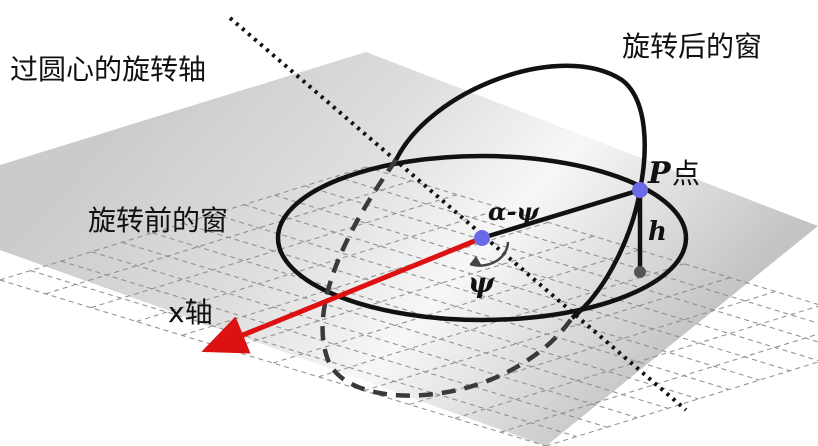 This screenshot has height=446, width=818. What do you see at coordinates (108, 69) in the screenshot?
I see `axis-through-center-label: 过圆心的旋转轴` at bounding box center [108, 69].